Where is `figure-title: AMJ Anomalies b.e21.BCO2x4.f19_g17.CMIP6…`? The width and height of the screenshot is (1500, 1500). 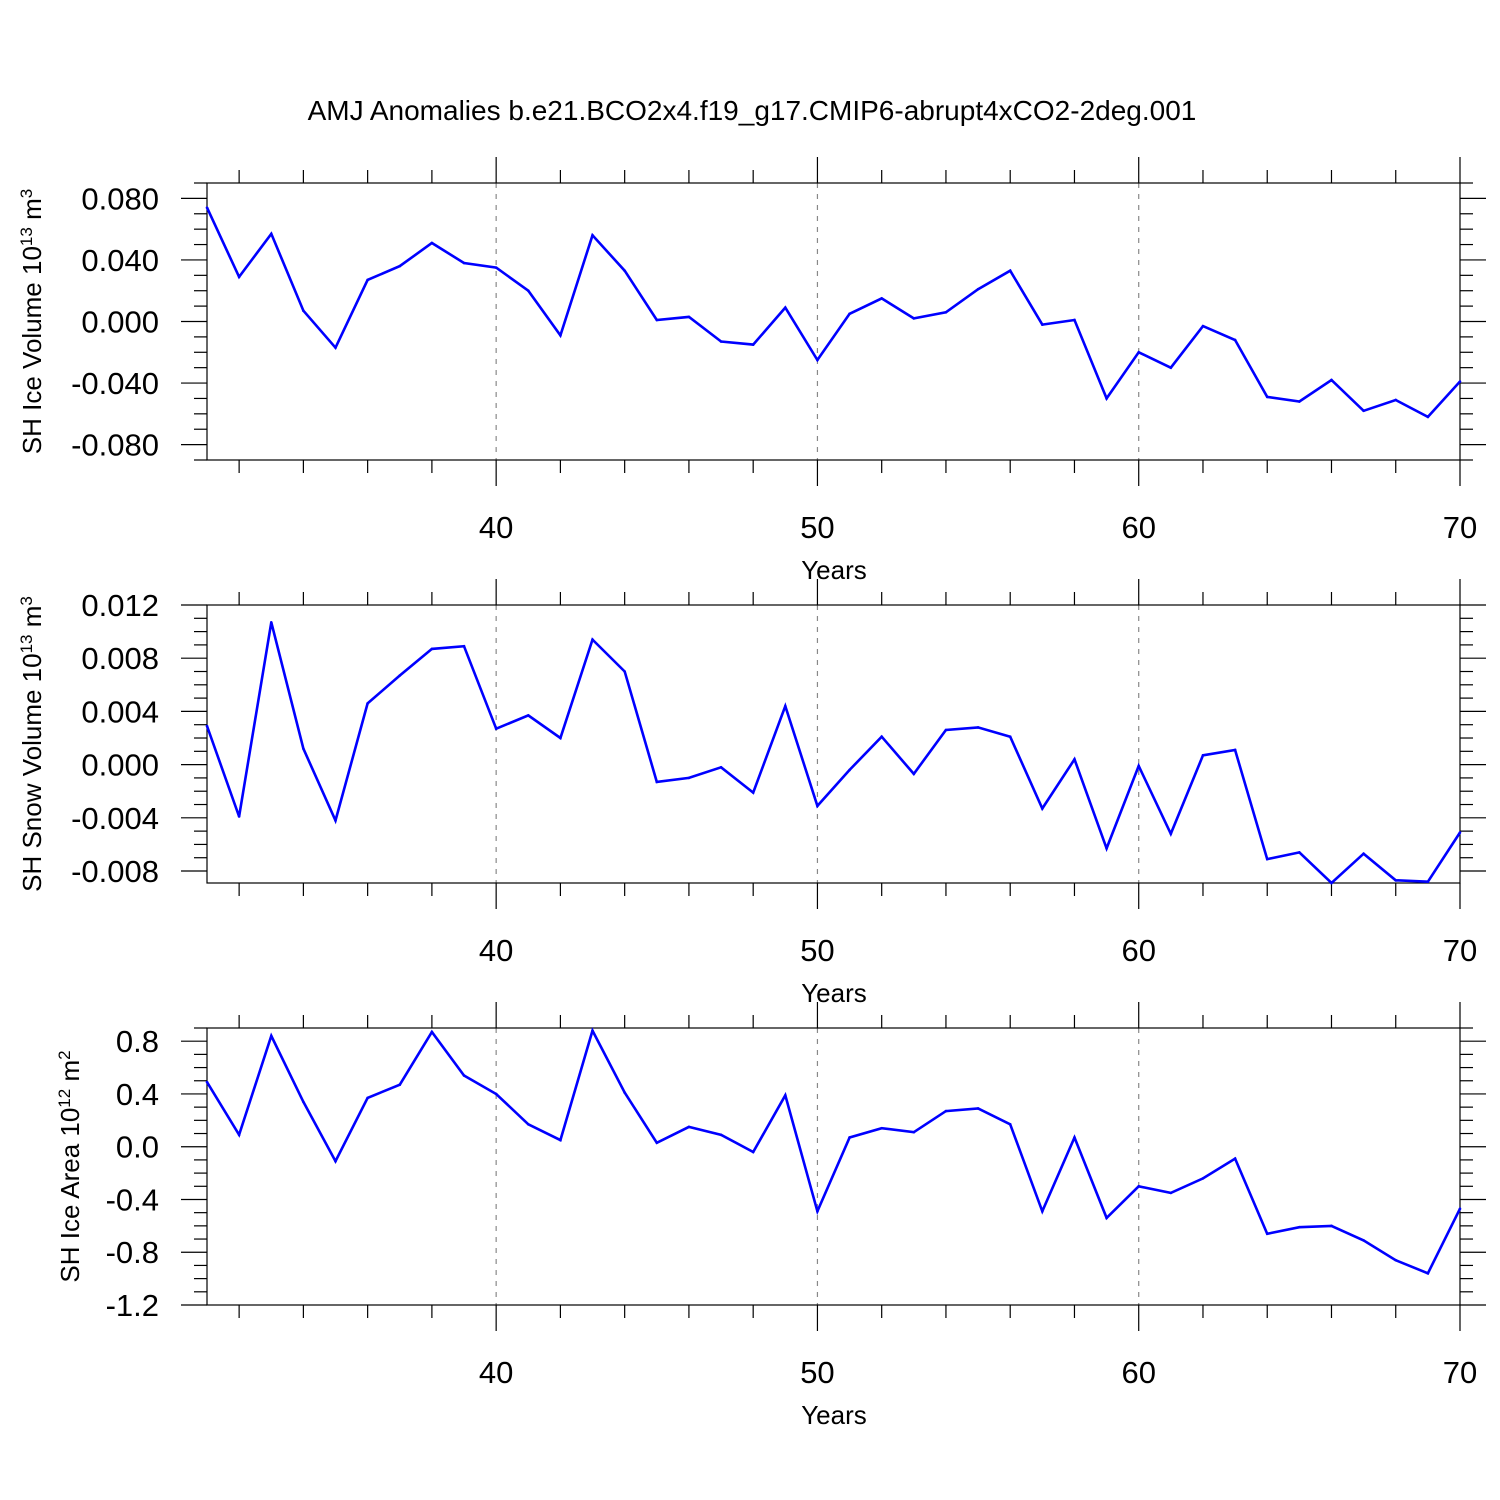 figure-title: AMJ Anomalies b.e21.BCO2x4.f19_g17.CMIP6… is located at coordinates (752, 110).